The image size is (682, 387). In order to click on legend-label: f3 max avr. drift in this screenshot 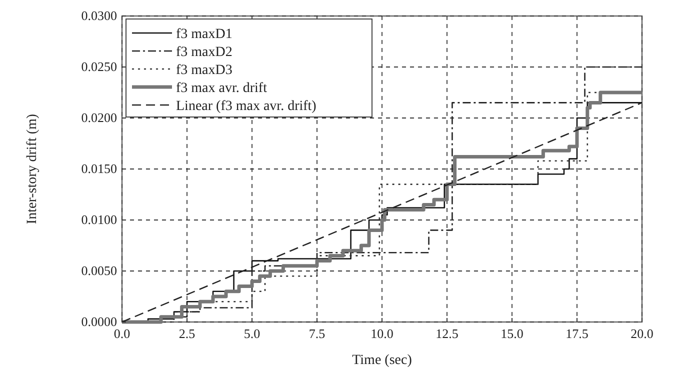, I will do `click(222, 88)`.